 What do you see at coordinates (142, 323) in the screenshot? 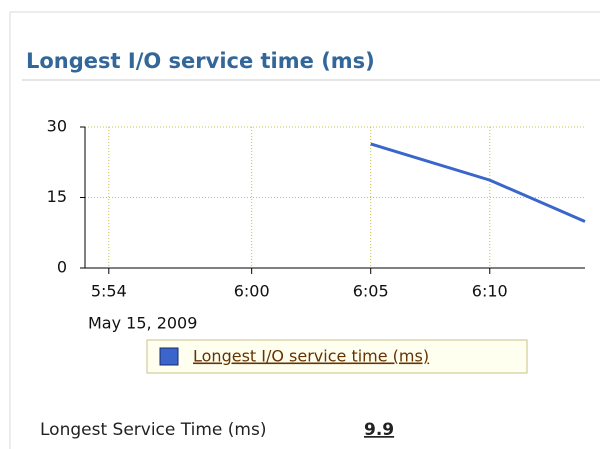
I see `x-sublabel: May 15, 2009` at bounding box center [142, 323].